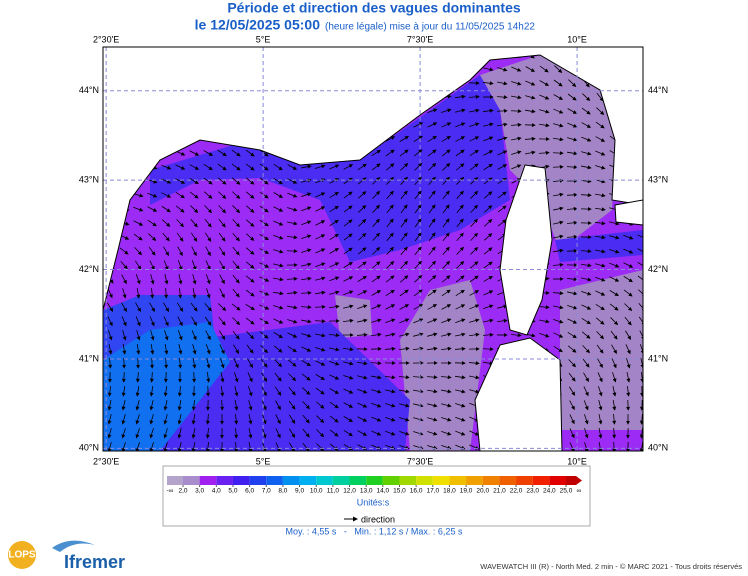  What do you see at coordinates (549, 491) in the screenshot?
I see `colorbar-label: 24,0` at bounding box center [549, 491].